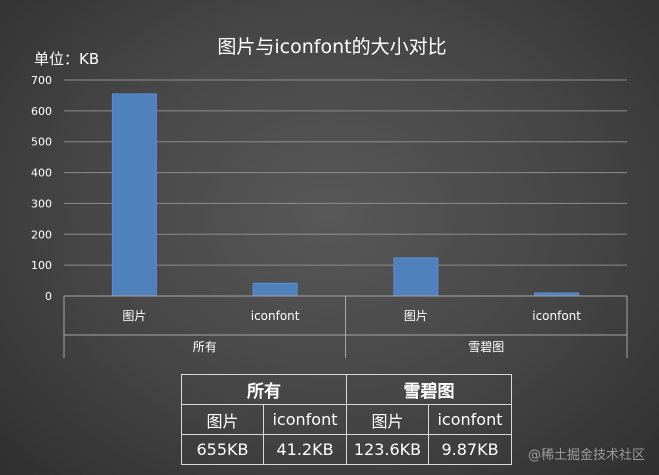  Describe the element at coordinates (486, 347) in the screenshot. I see `x-group-label: 雪碧图` at that location.